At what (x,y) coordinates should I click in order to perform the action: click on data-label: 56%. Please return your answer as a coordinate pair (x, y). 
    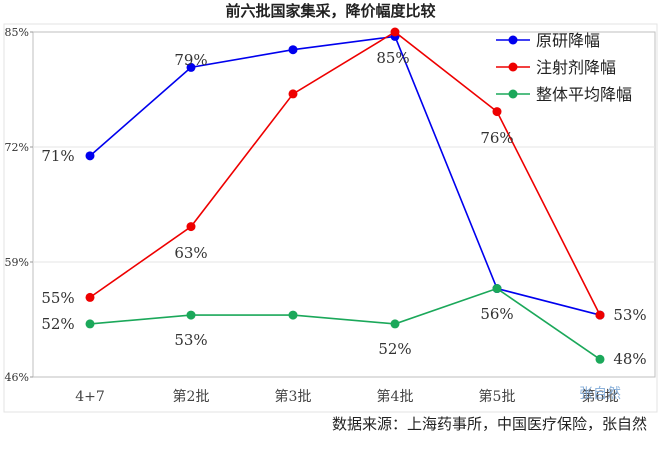
    Looking at the image, I should click on (496, 314).